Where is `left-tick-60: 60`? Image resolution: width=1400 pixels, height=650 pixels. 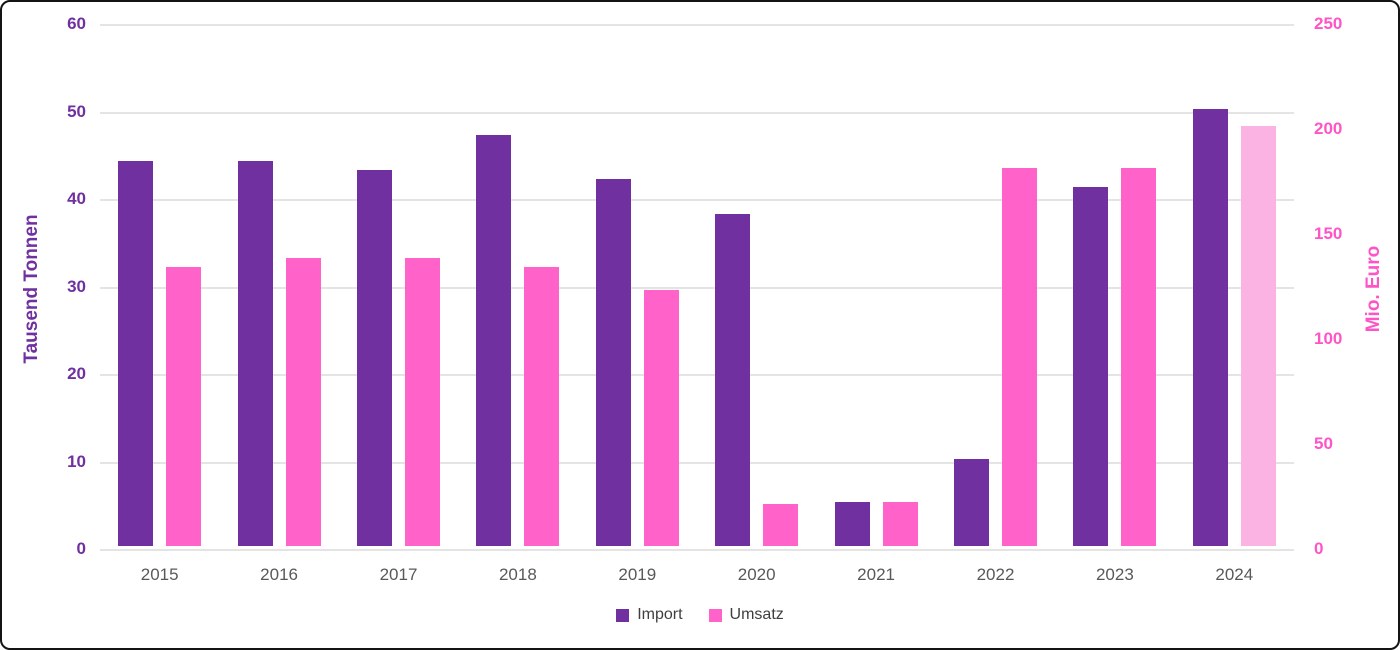 left-tick-60: 60 is located at coordinates (76, 23).